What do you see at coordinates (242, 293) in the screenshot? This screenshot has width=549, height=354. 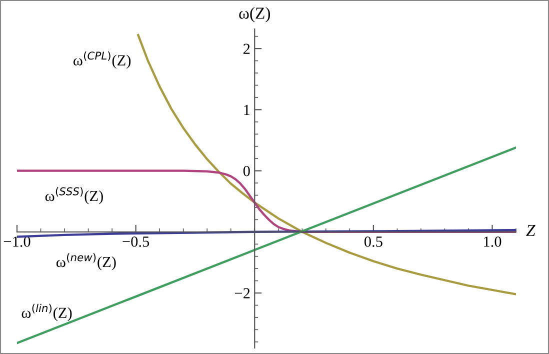 I see `y-tick-label: −2` at bounding box center [242, 293].